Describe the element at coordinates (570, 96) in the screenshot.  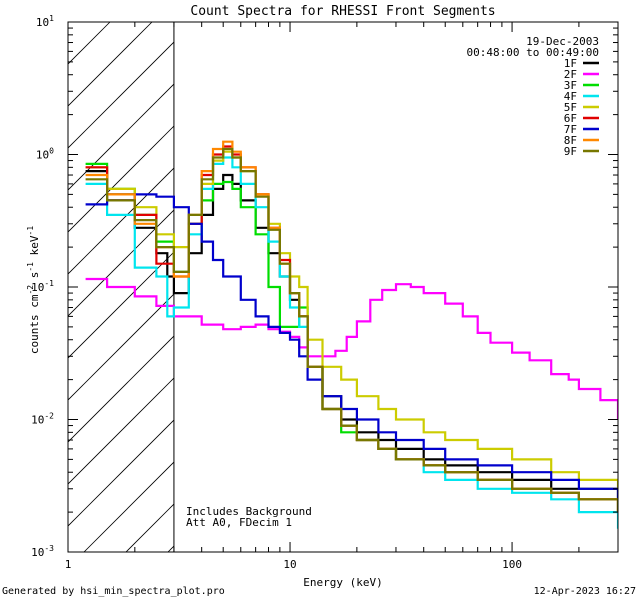
I see `legend-label-4f: 4F` at that location.